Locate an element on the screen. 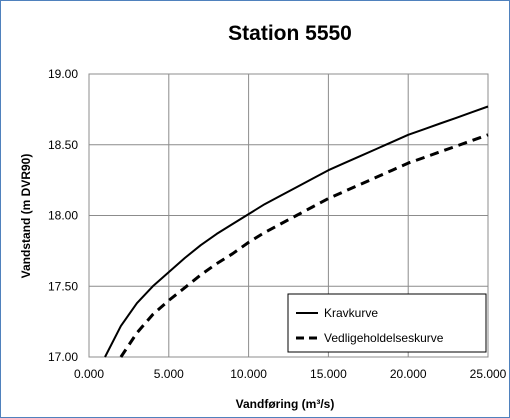  legend-label-kravkurve: Kravkurve is located at coordinates (351, 313).